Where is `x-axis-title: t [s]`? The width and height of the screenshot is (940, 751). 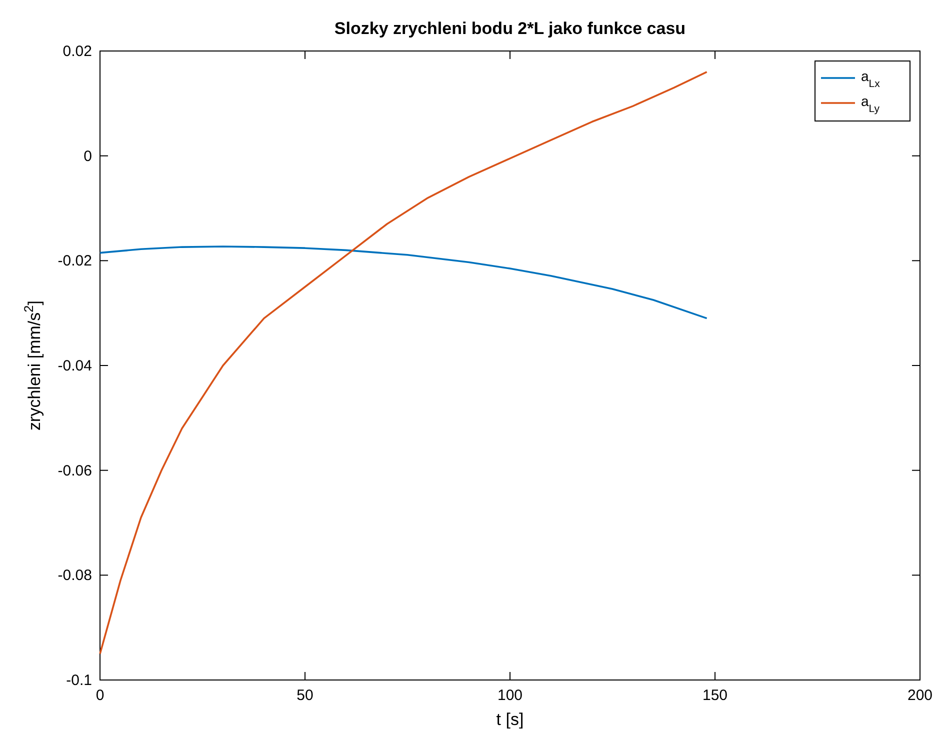
x-axis-title: t [s] is located at coordinates (510, 719).